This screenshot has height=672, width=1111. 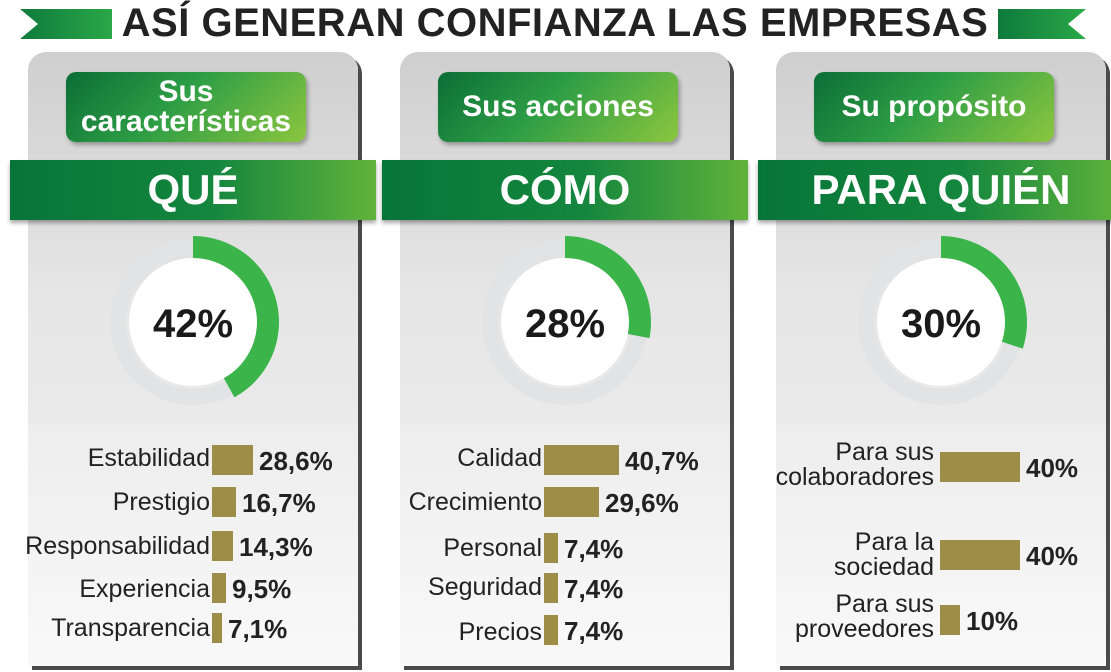 I want to click on value-responsabilidad: 14,3%, so click(x=276, y=547).